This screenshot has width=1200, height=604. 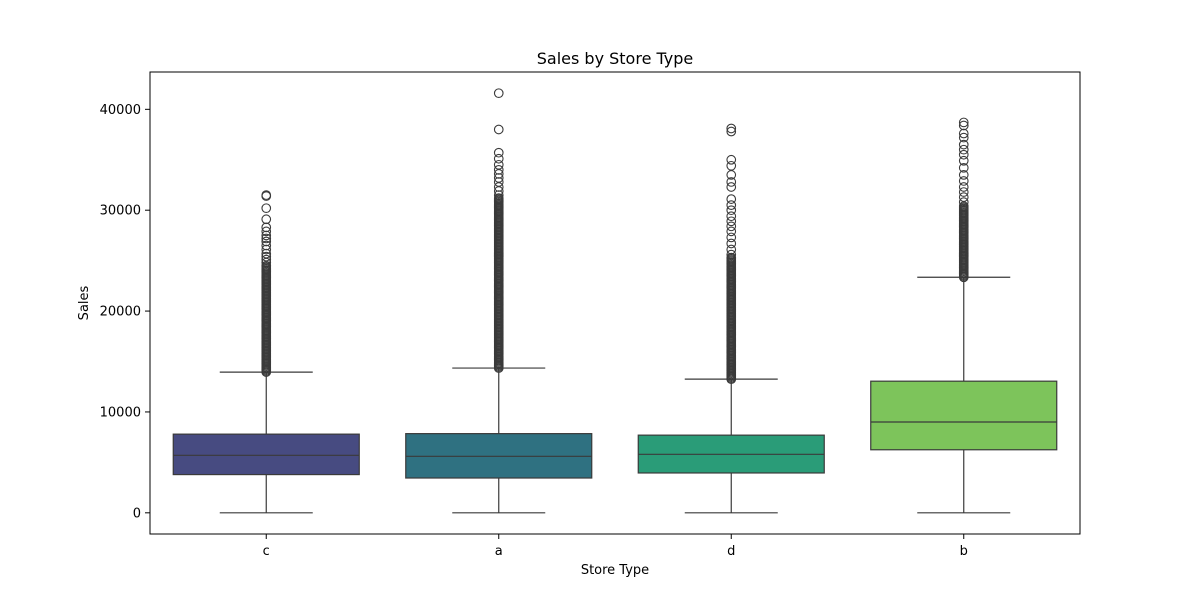 What do you see at coordinates (731, 551) in the screenshot?
I see `x-tick-label: d` at bounding box center [731, 551].